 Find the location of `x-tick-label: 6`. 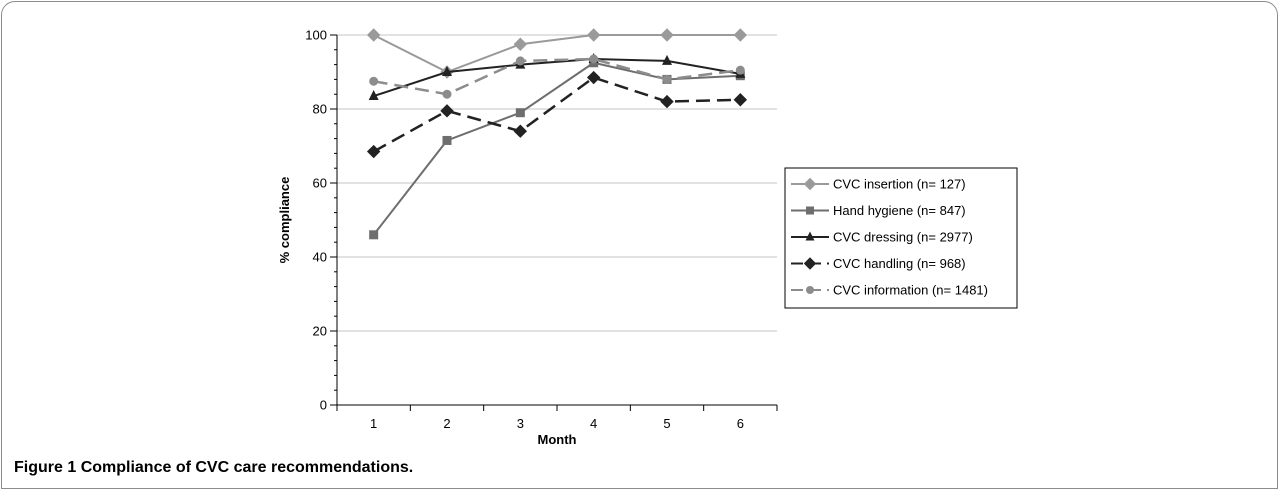

x-tick-label: 6 is located at coordinates (740, 423).